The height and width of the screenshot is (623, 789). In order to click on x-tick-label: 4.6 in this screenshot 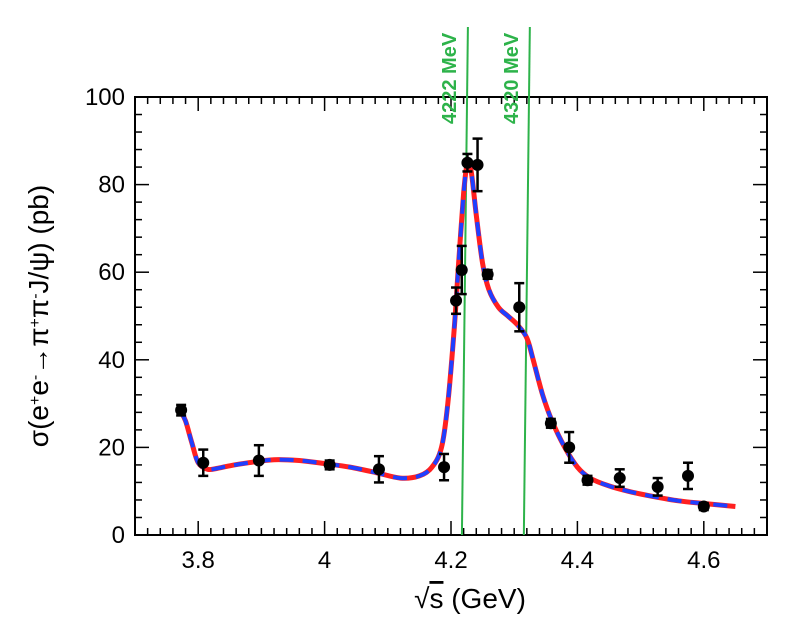, I will do `click(703, 560)`.